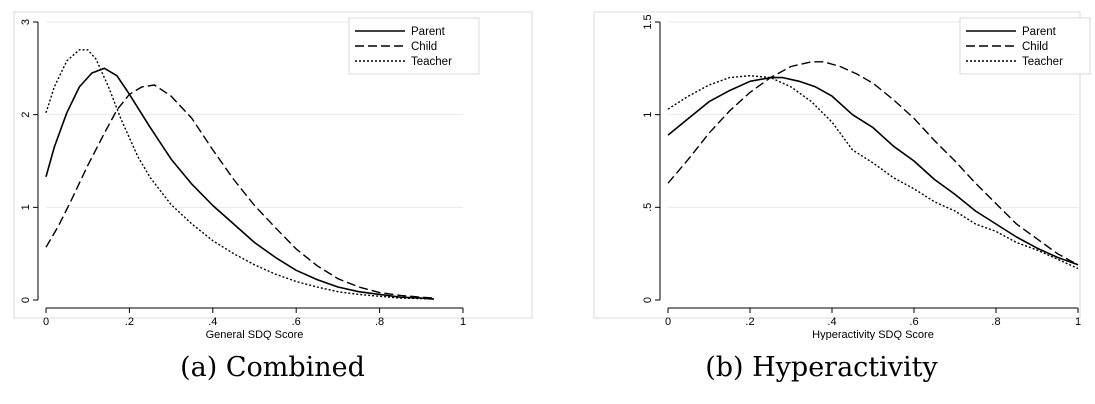 The width and height of the screenshot is (1095, 404). What do you see at coordinates (26, 115) in the screenshot?
I see `y-tick-label: 2` at bounding box center [26, 115].